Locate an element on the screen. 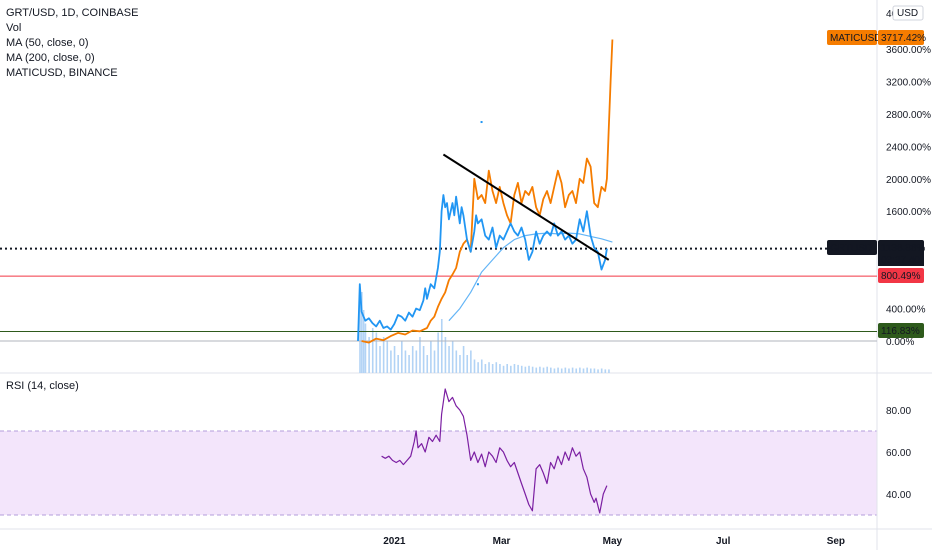 The width and height of the screenshot is (932, 550). grtusd-line is located at coordinates (482, 268).